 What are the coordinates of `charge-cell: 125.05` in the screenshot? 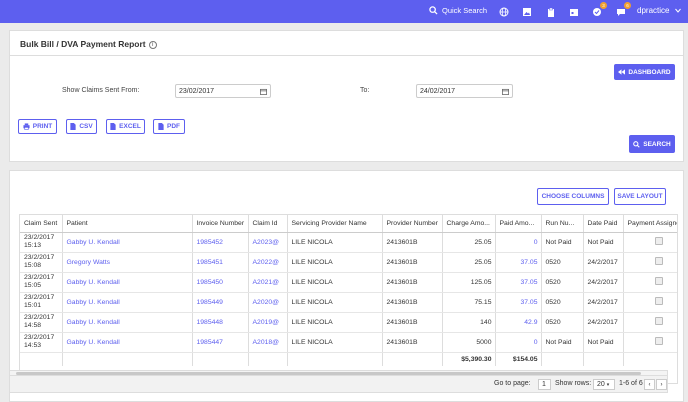 It's located at (469, 282).